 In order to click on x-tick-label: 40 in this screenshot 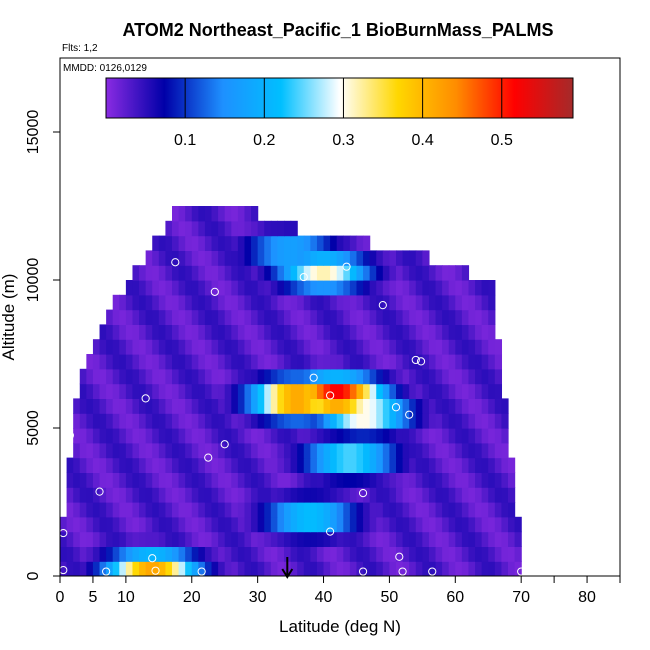, I will do `click(324, 597)`.